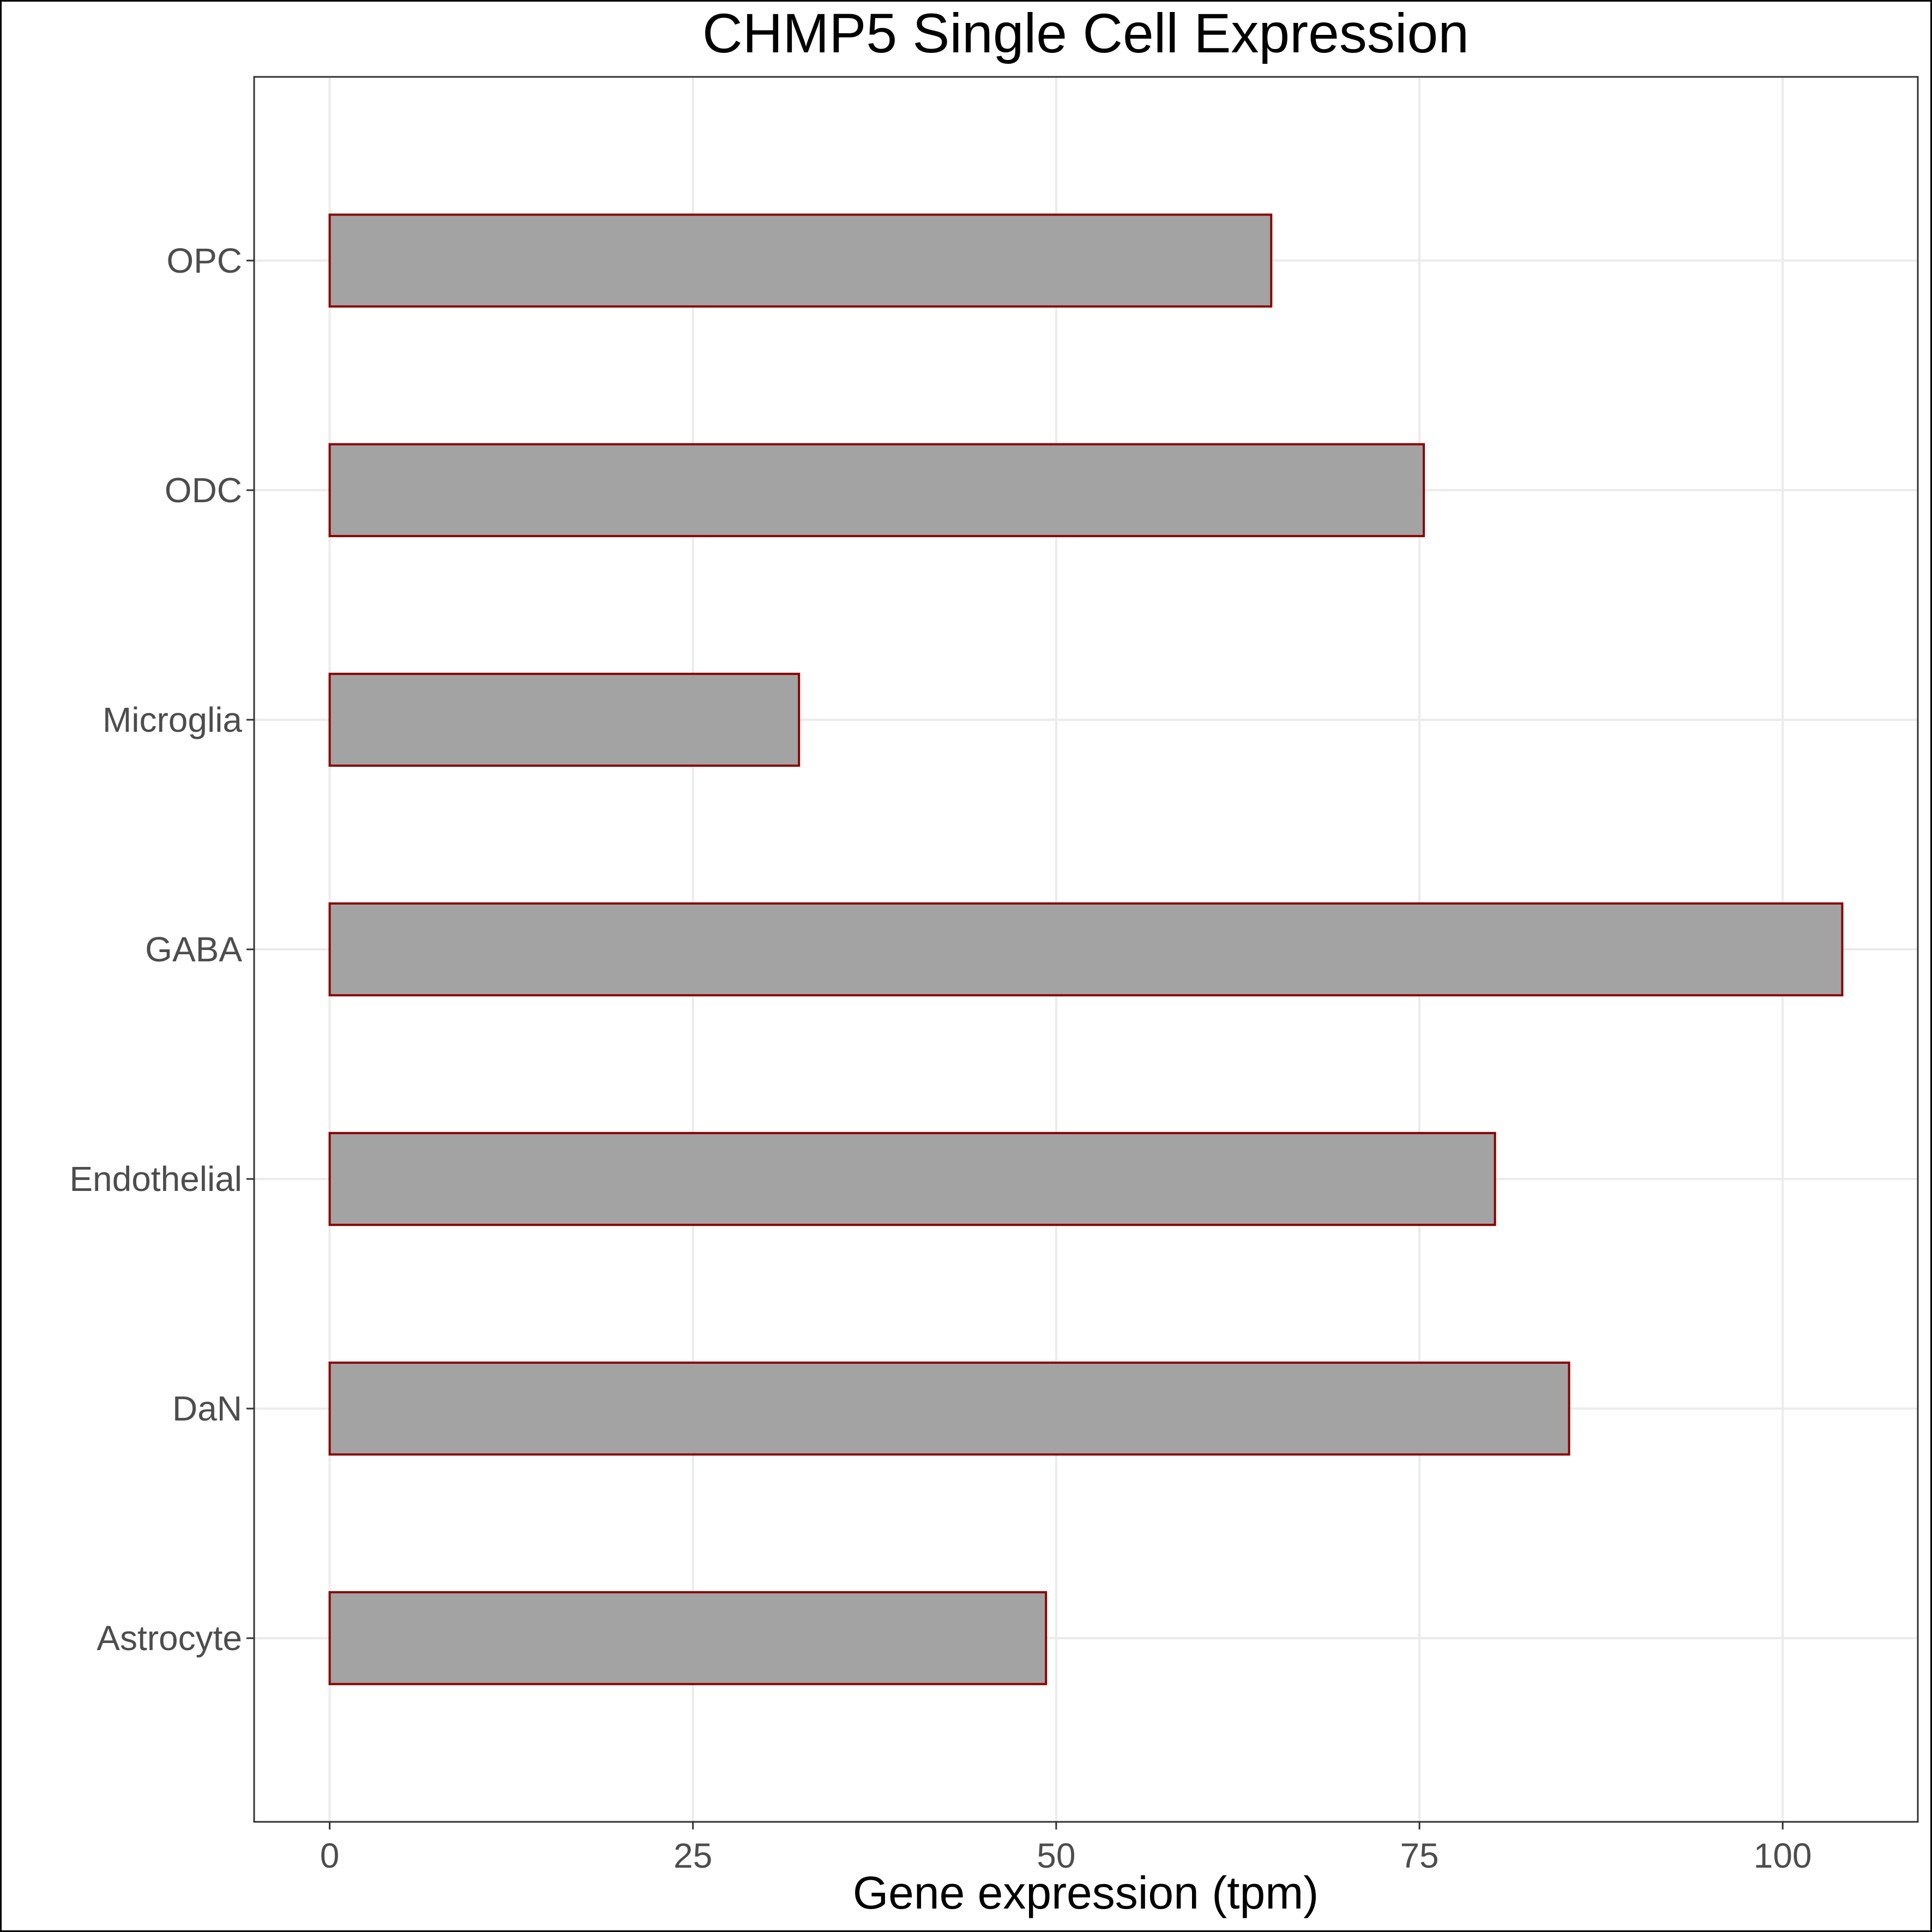 The height and width of the screenshot is (1932, 1932). Describe the element at coordinates (172, 719) in the screenshot. I see `y-tick-label-microglia: Microglia` at that location.